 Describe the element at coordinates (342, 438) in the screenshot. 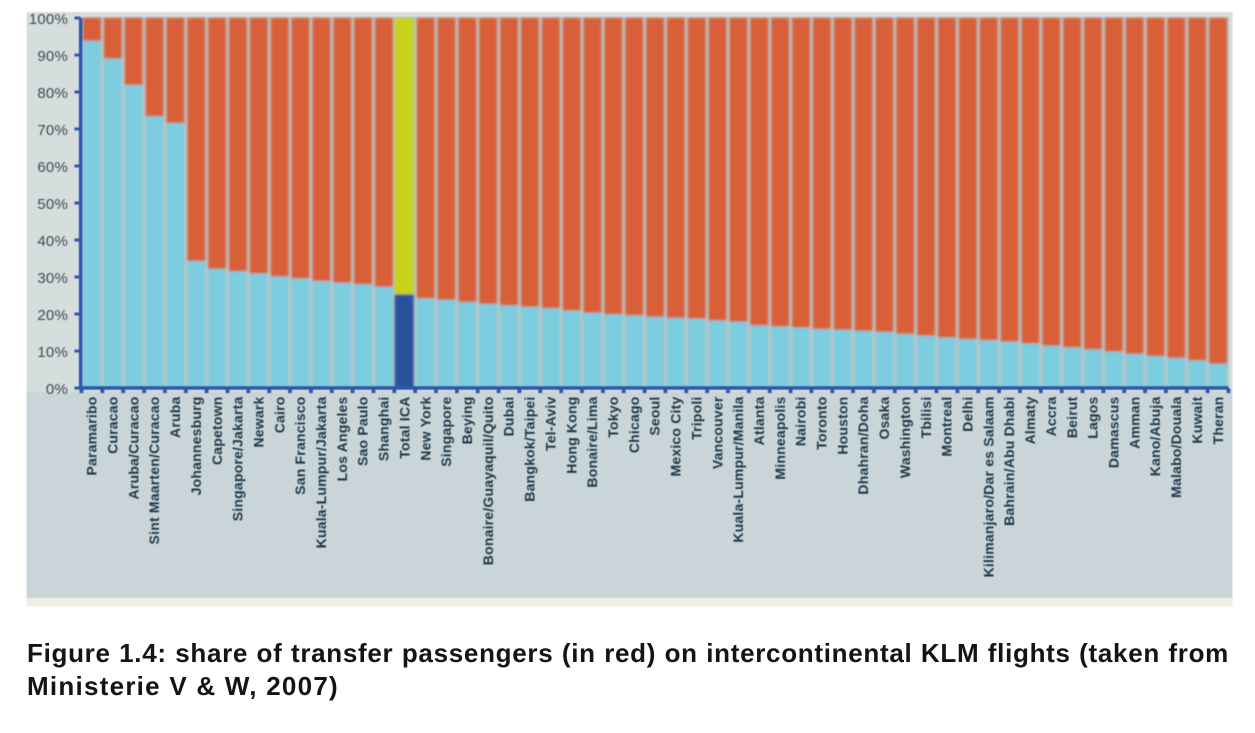

I see `svg-text: Los Angeles` at that location.